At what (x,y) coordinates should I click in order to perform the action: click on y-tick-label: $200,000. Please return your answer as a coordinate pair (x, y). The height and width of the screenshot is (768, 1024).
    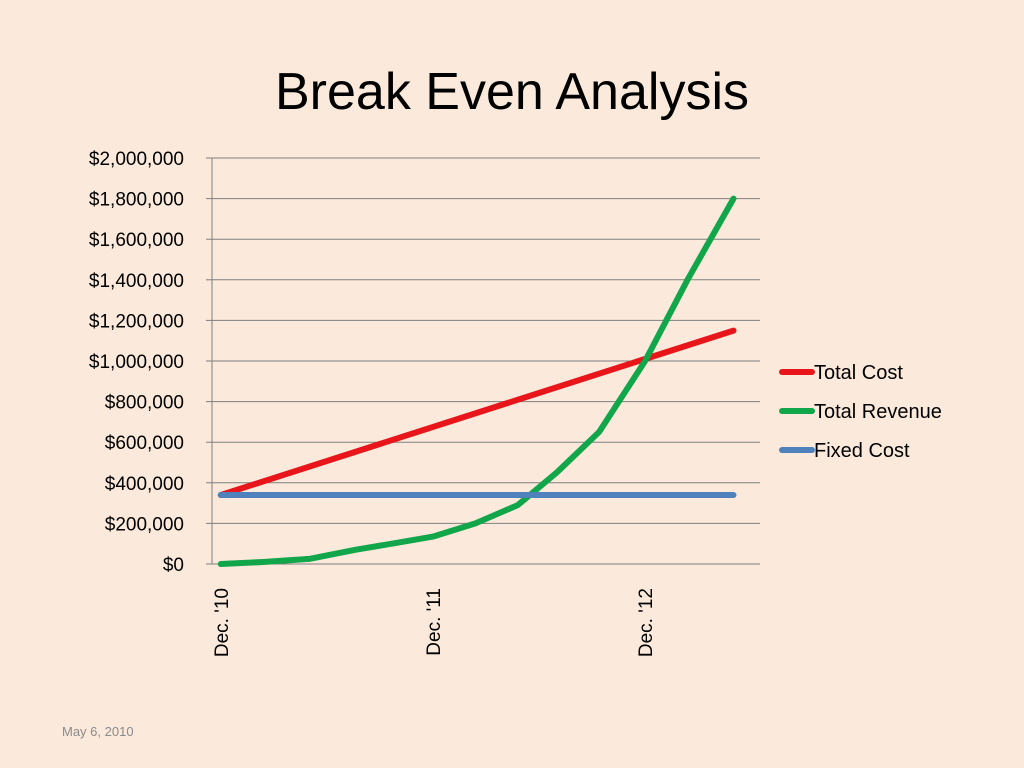
    Looking at the image, I should click on (144, 524).